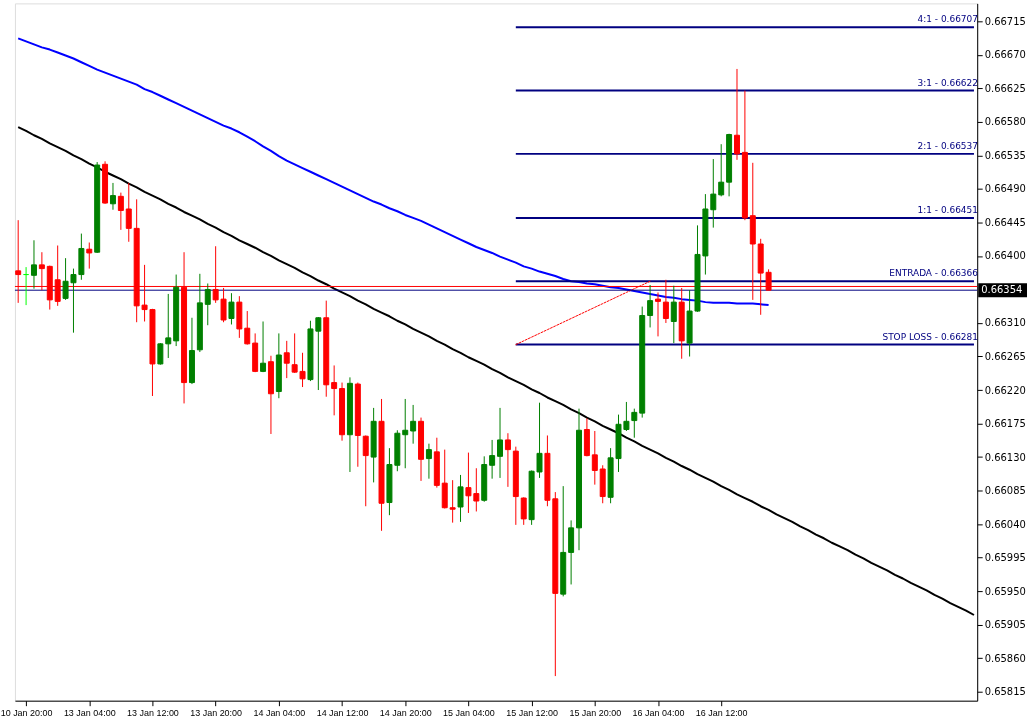 The image size is (1029, 728). Describe the element at coordinates (1005, 356) in the screenshot. I see `y-tick-label: 0.66265` at that location.